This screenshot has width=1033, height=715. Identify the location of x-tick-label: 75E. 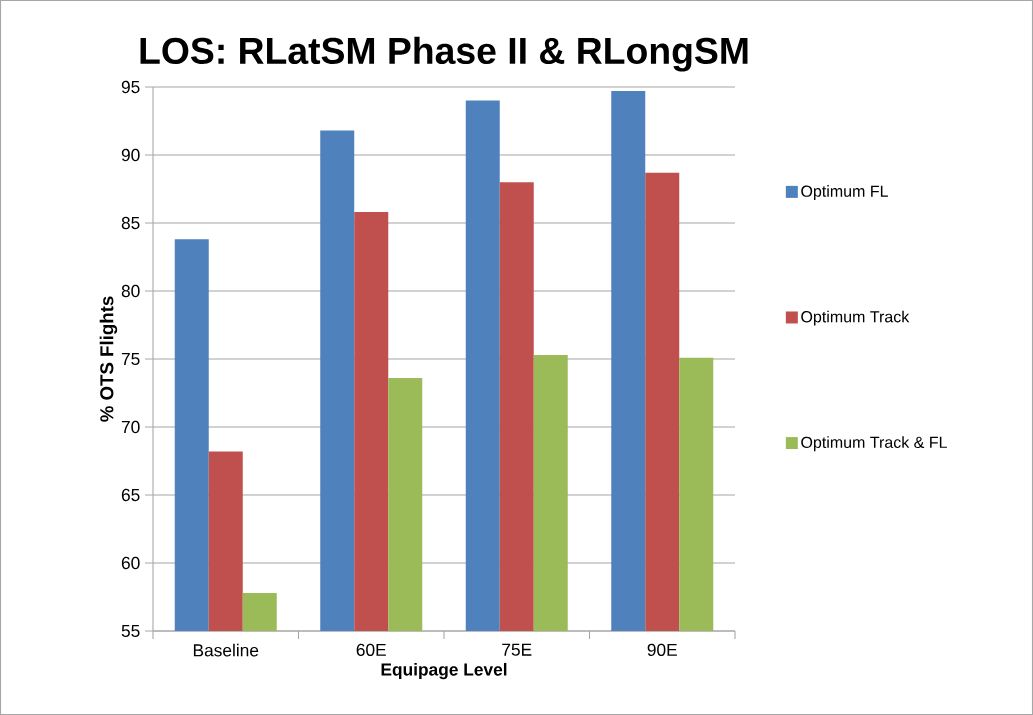
(517, 649).